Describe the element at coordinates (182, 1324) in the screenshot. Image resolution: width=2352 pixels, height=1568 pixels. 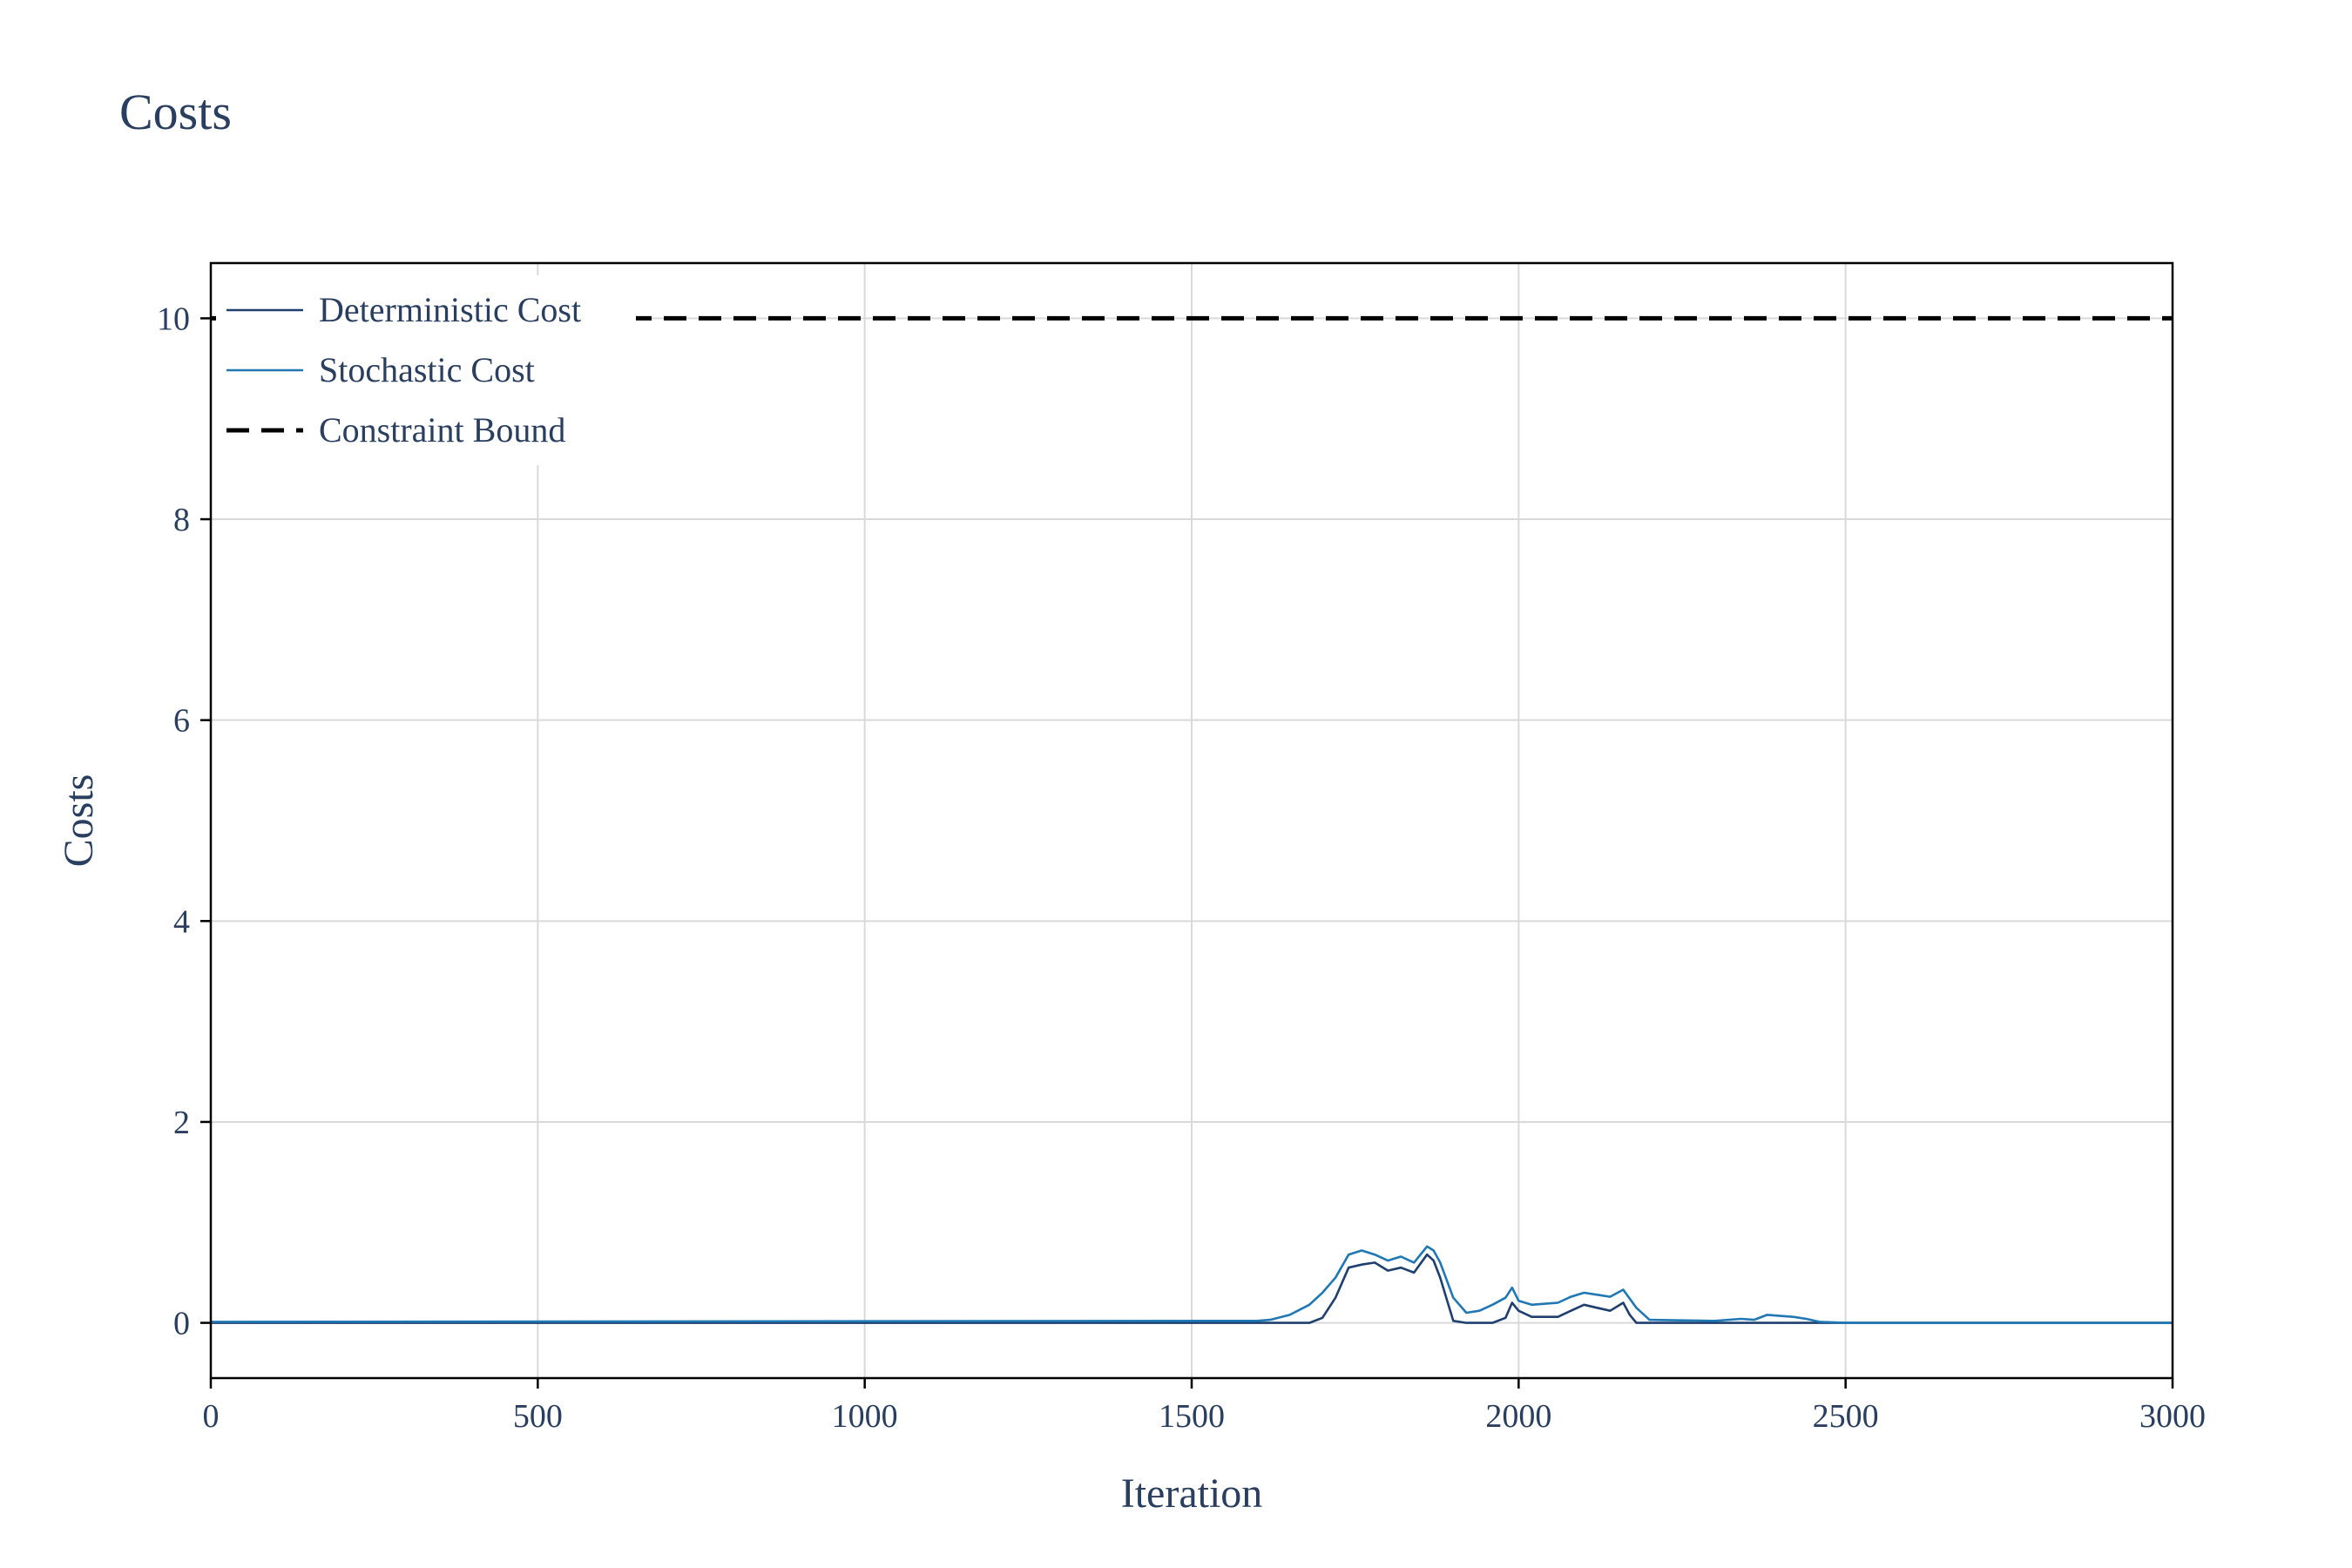
I see `y-tick-label: 0` at that location.